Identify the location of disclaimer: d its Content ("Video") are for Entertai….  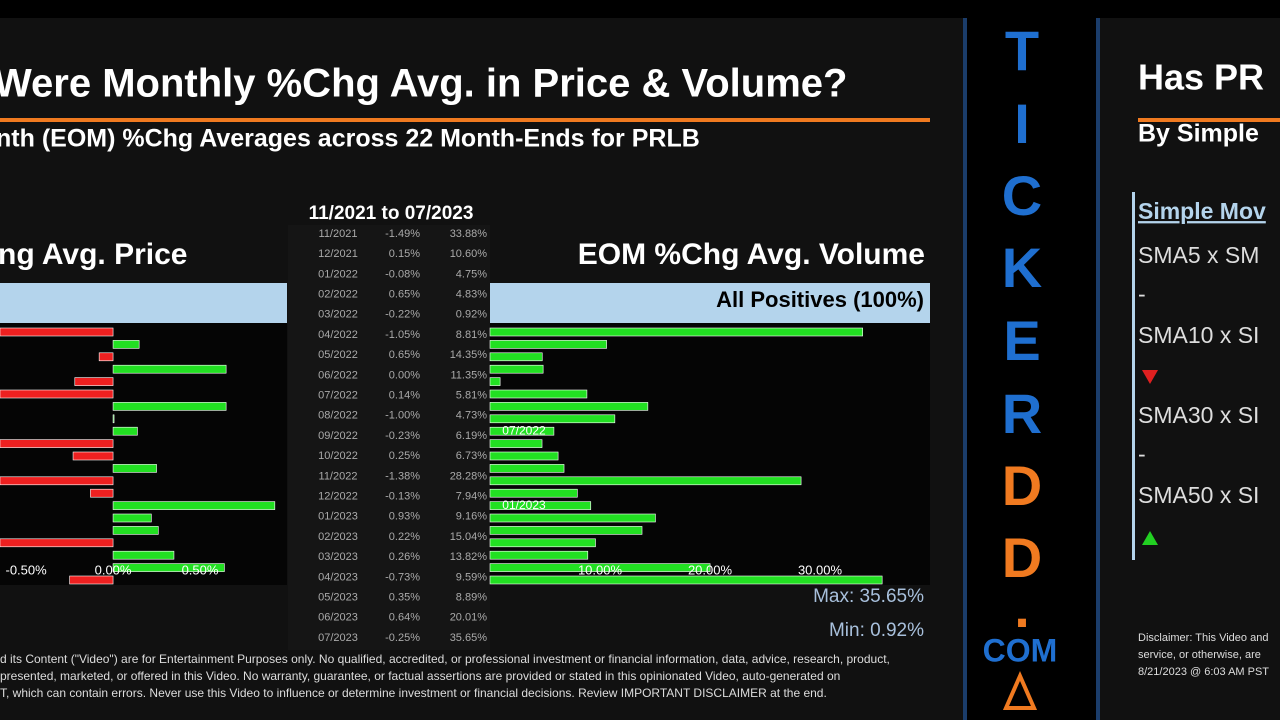
(445, 659).